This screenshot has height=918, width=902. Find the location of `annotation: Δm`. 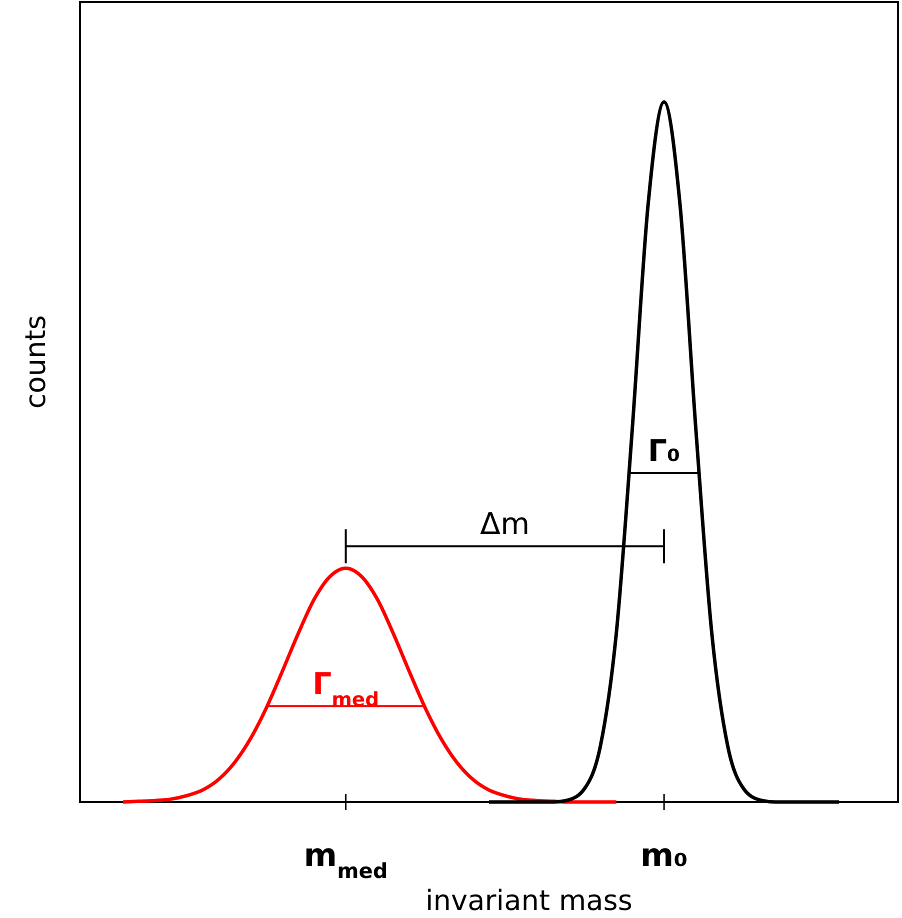

annotation: Δm is located at coordinates (505, 524).